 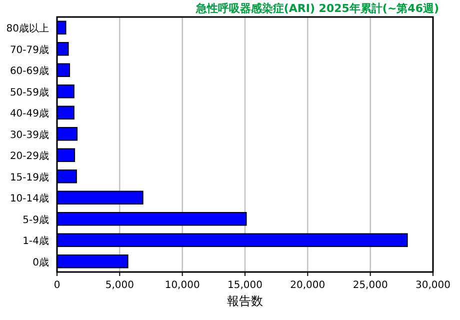 I want to click on y-tick-label: 80歳以上, so click(x=27, y=28).